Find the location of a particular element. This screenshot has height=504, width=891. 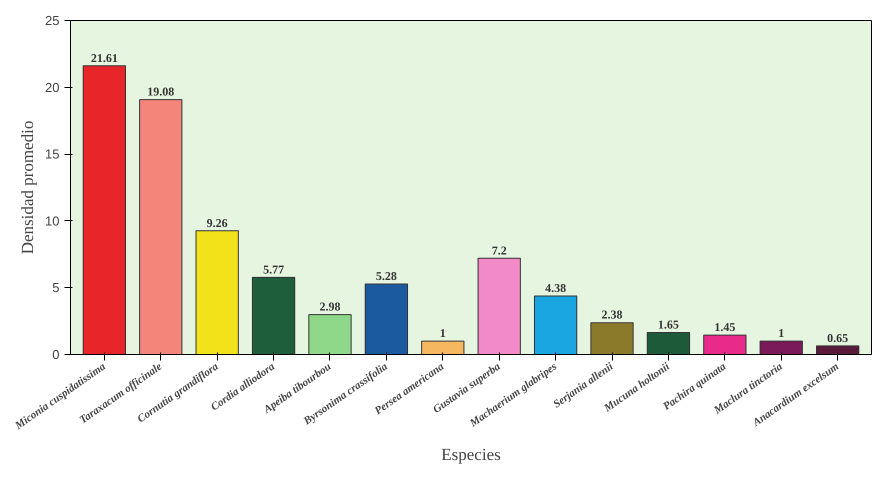

y-tick-label: 20 is located at coordinates (52, 87).